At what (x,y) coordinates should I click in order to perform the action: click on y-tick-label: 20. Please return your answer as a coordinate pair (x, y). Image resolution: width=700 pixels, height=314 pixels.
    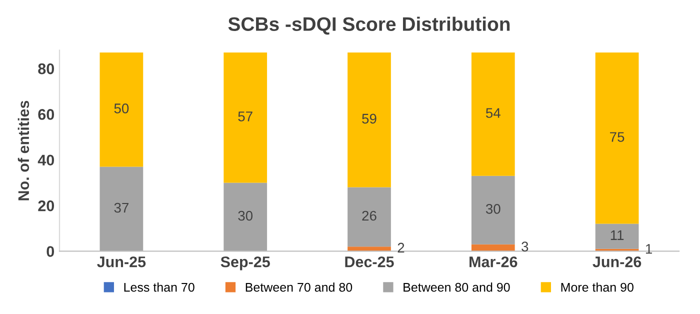
    Looking at the image, I should click on (46, 206).